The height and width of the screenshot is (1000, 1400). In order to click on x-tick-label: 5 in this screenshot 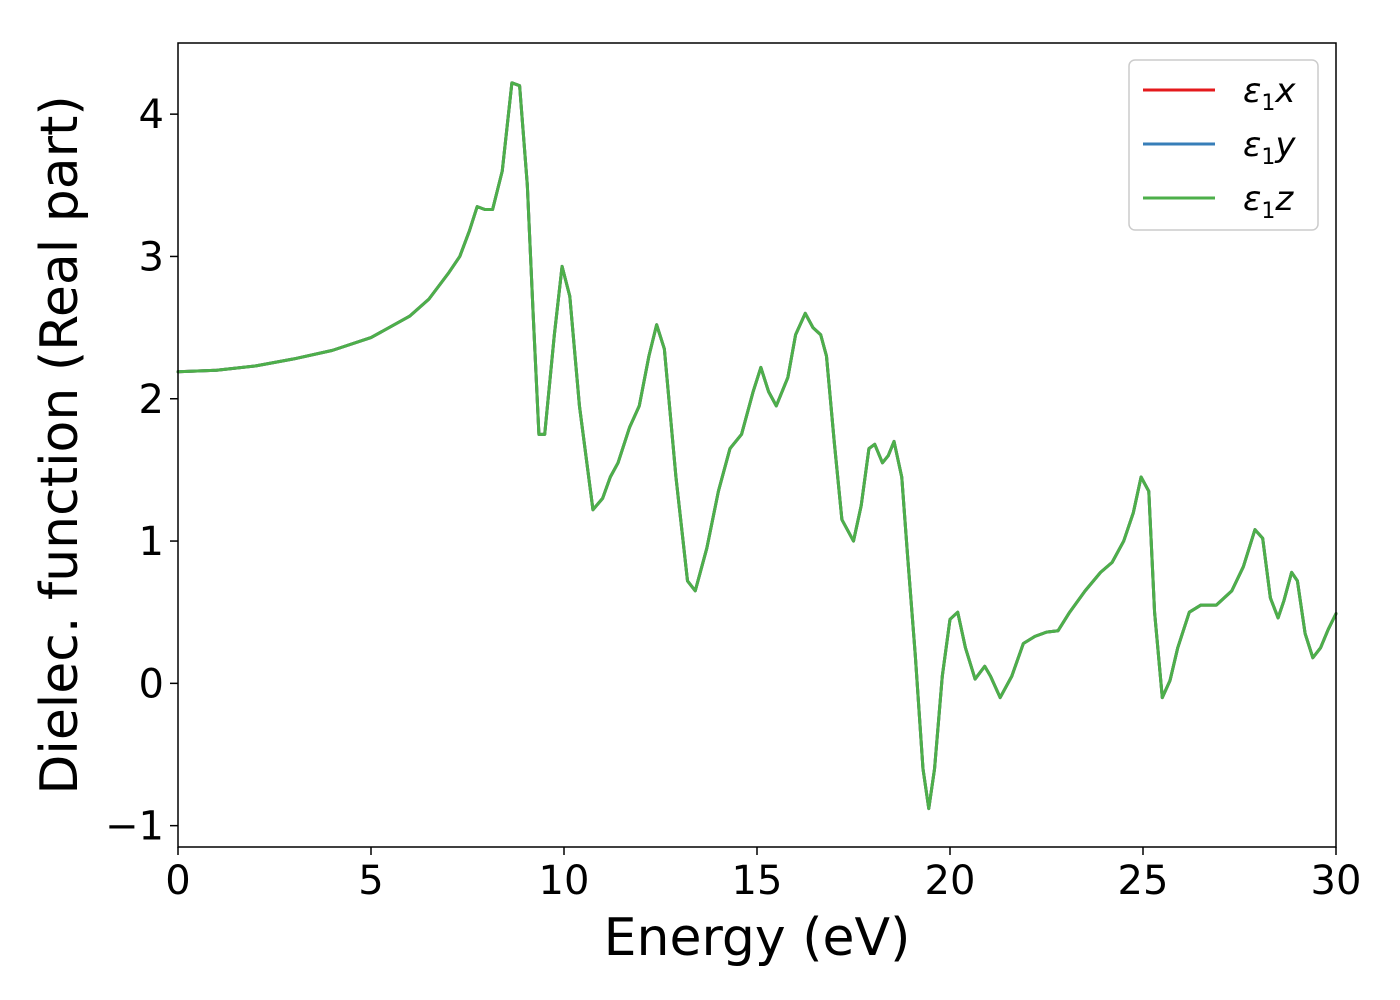, I will do `click(370, 881)`.